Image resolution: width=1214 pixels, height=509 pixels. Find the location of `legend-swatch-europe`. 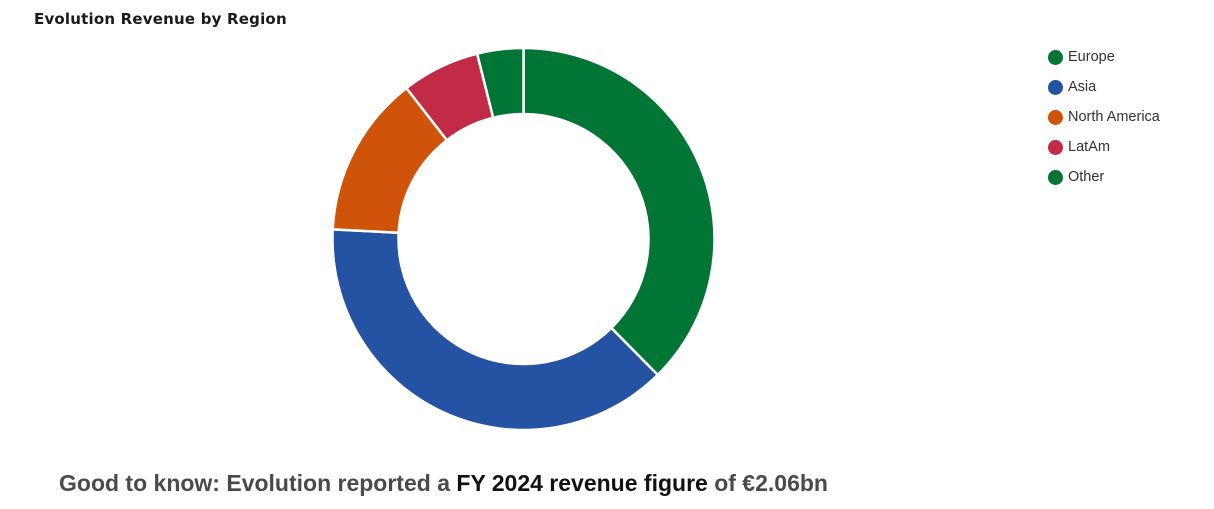

legend-swatch-europe is located at coordinates (1055, 57).